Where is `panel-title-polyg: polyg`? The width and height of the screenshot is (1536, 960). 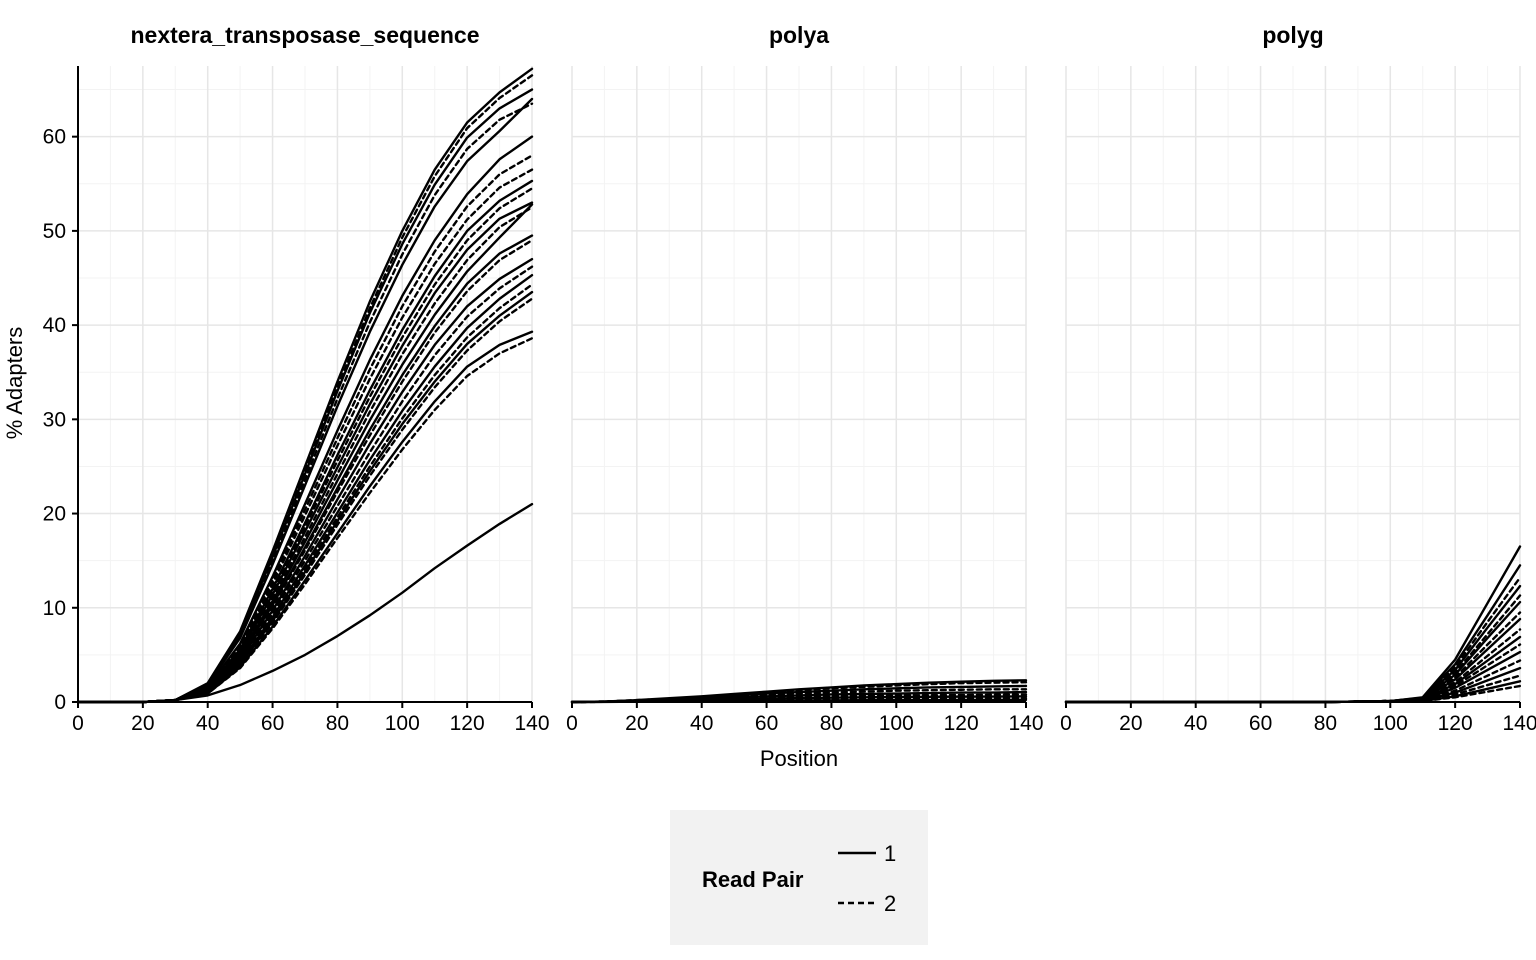
panel-title-polyg: polyg is located at coordinates (1292, 35).